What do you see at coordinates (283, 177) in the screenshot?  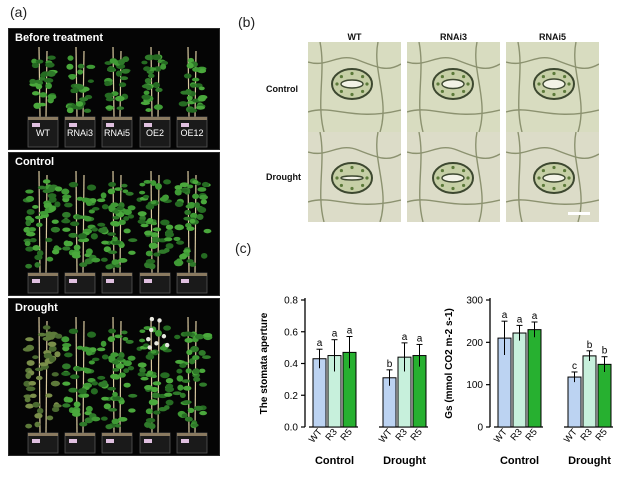 I see `row-label: Drought` at bounding box center [283, 177].